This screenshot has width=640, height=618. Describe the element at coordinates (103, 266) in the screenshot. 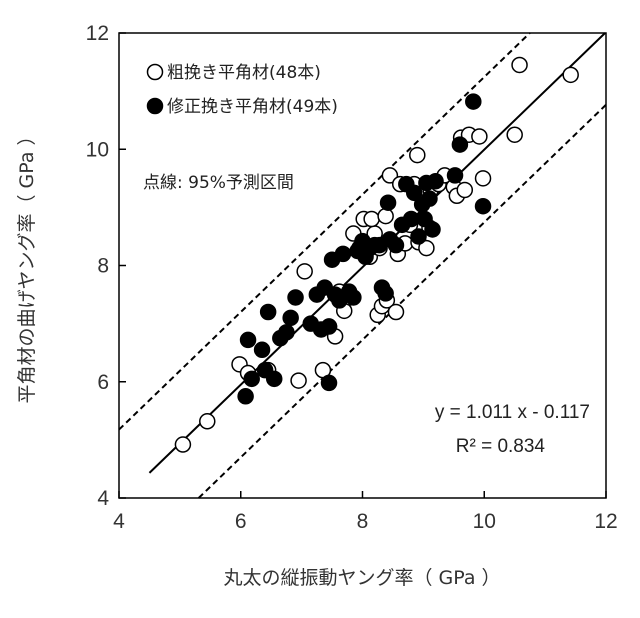

I see `y-tick-label: 8` at that location.